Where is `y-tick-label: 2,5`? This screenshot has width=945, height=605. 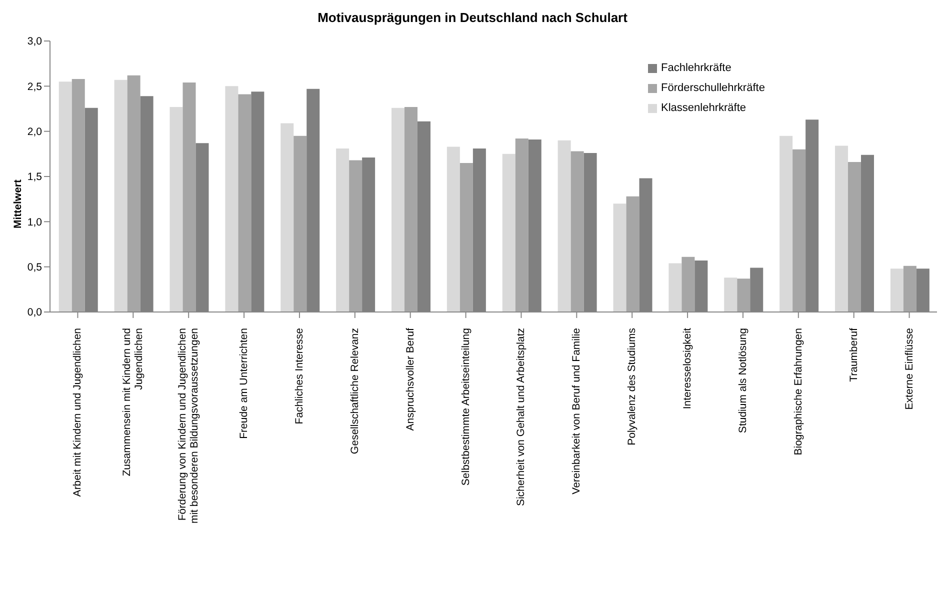
y-tick-label: 2,5 is located at coordinates (34, 86).